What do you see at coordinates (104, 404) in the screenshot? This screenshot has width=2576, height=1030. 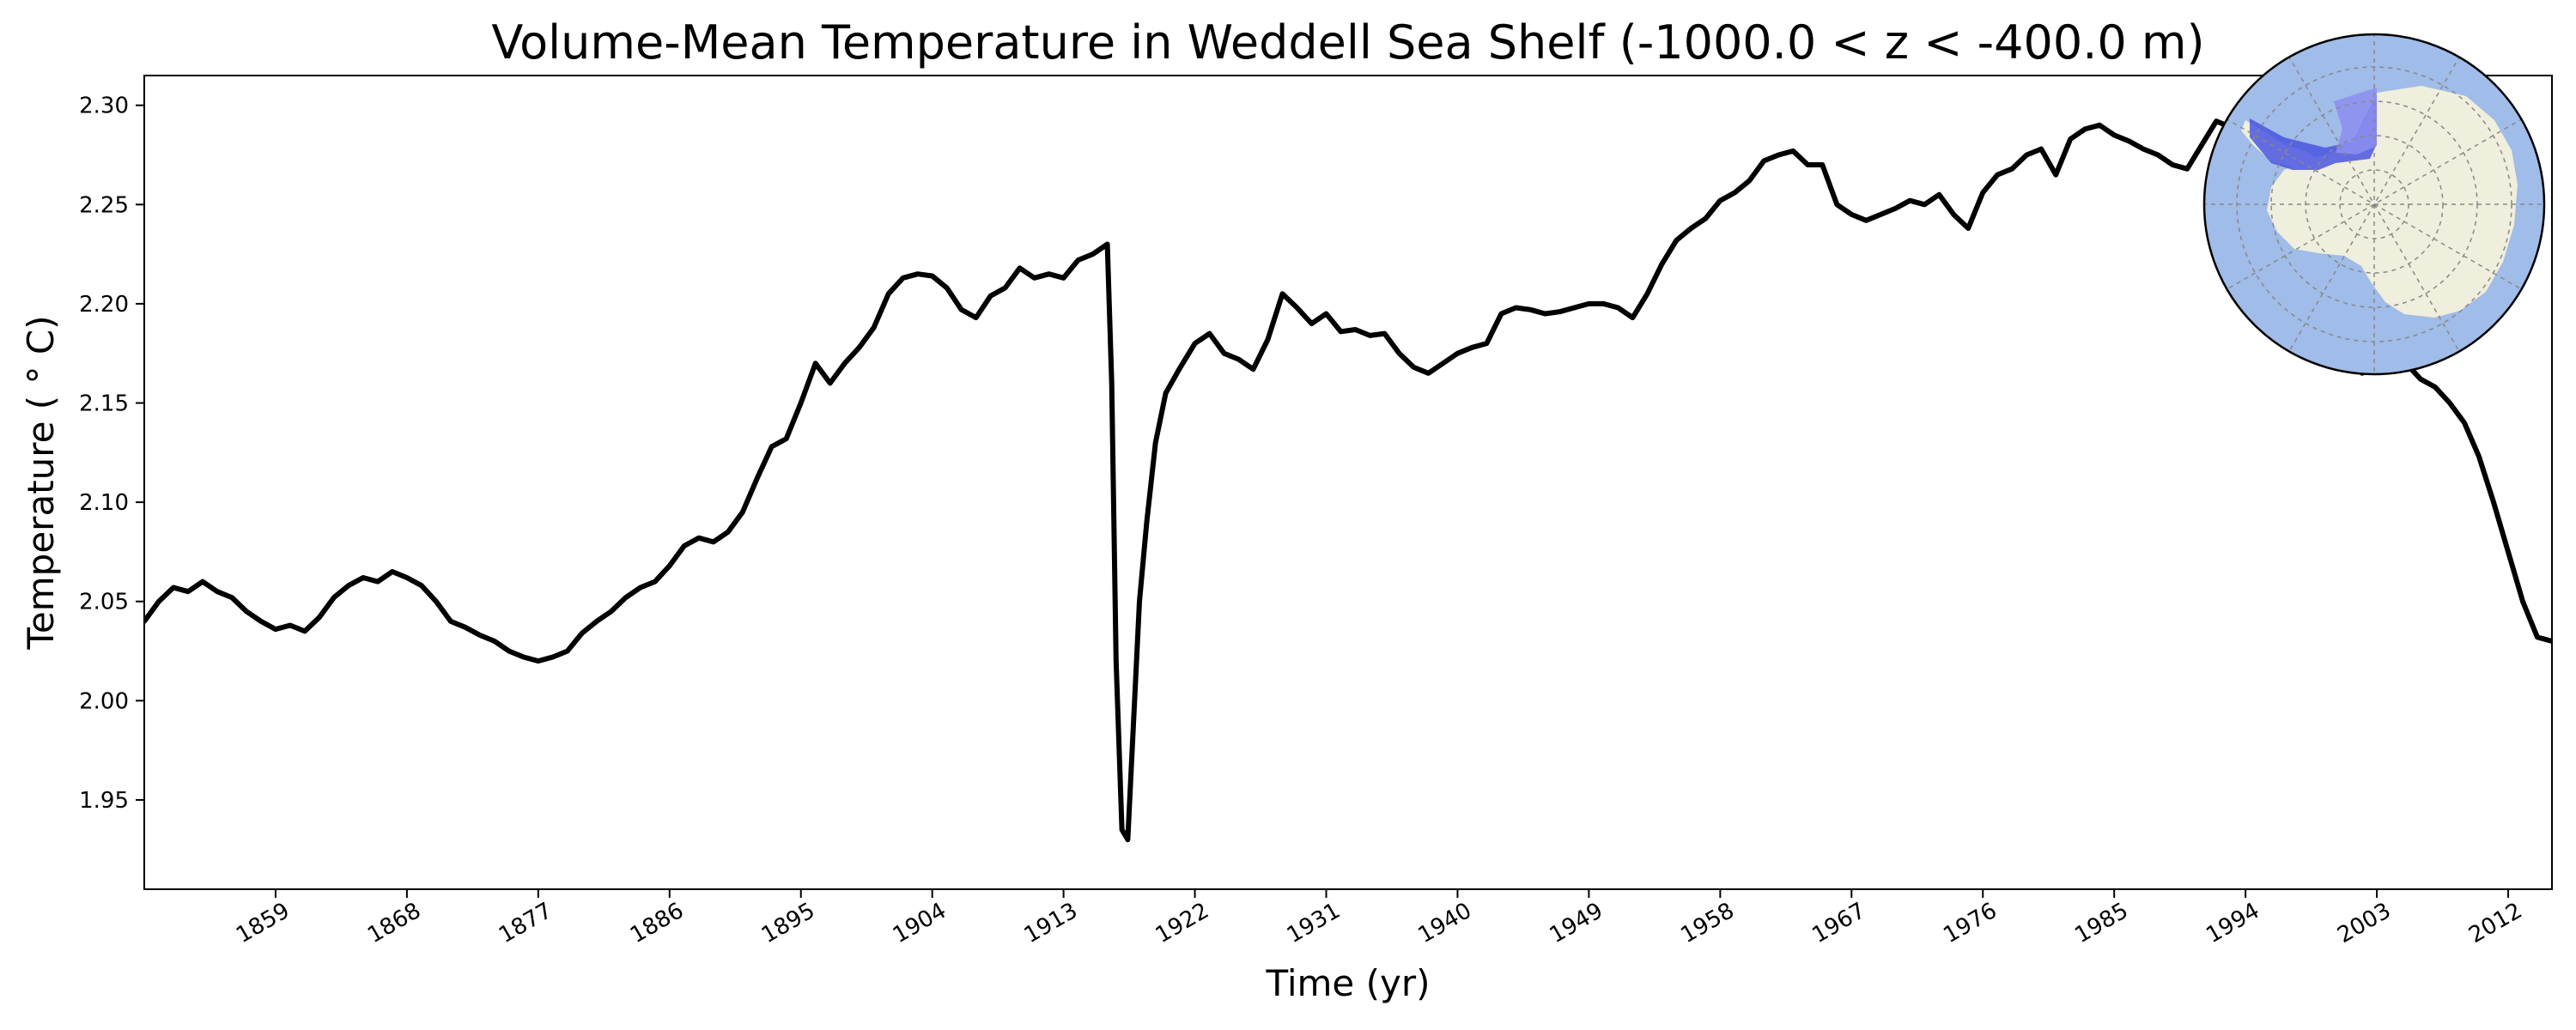 I see `y-tick-label: 2.15` at bounding box center [104, 404].